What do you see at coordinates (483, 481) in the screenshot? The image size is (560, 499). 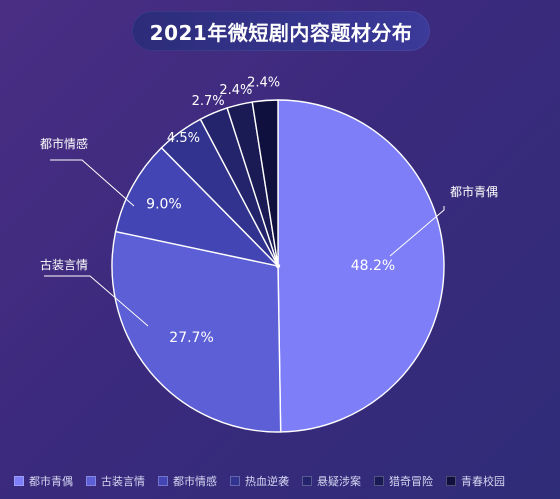 I see `legend-label: 青春校园` at bounding box center [483, 481].